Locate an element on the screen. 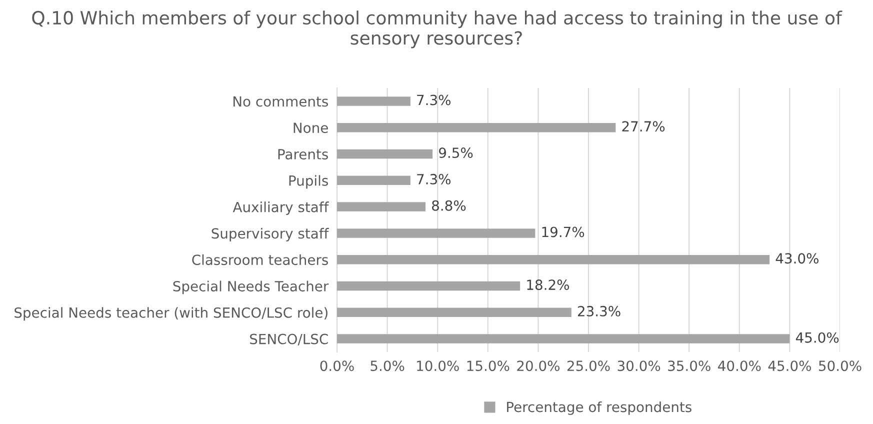 This screenshot has width=873, height=424. x-tick-label: 40.0% is located at coordinates (739, 366).